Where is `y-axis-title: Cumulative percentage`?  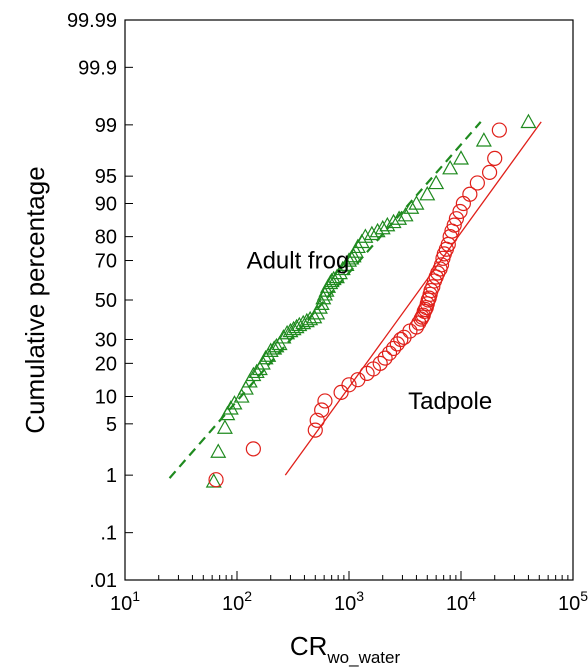 y-axis-title: Cumulative percentage is located at coordinates (35, 299).